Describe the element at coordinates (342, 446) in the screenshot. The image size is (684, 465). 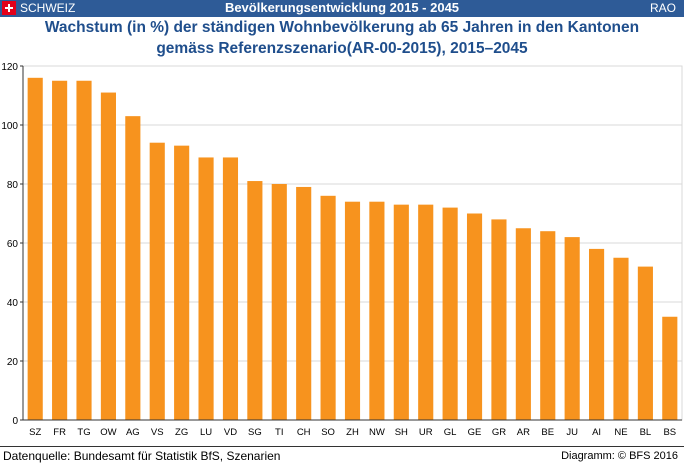
I see `footer-divider` at that location.